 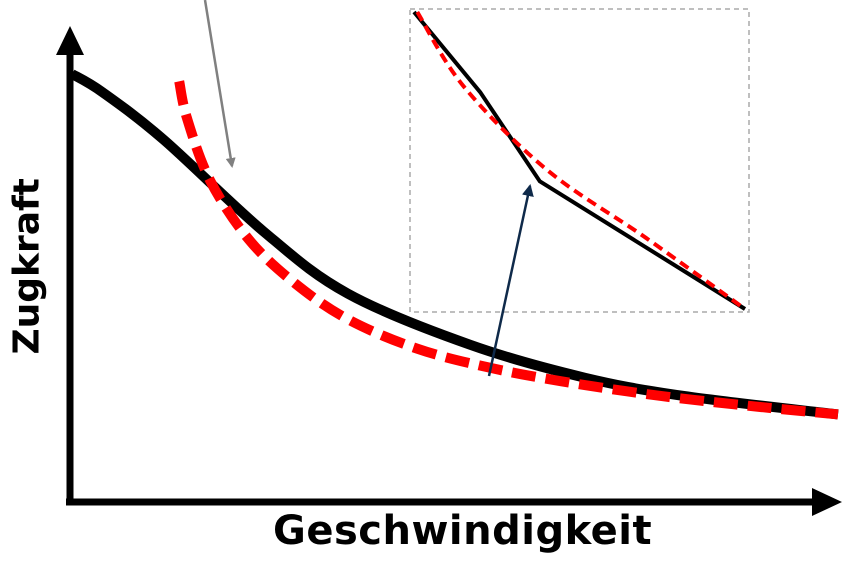 What do you see at coordinates (70, 40) in the screenshot?
I see `y-axis-arrowhead` at bounding box center [70, 40].